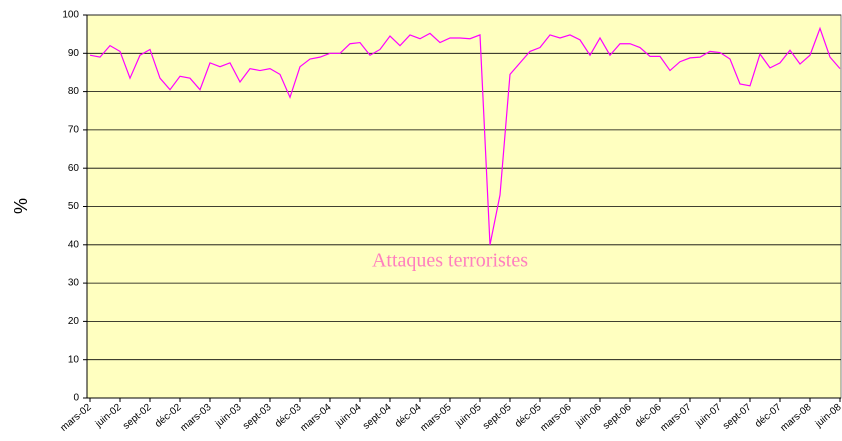 The height and width of the screenshot is (441, 842). Describe the element at coordinates (74, 359) in the screenshot. I see `y-tick-label: 10` at that location.